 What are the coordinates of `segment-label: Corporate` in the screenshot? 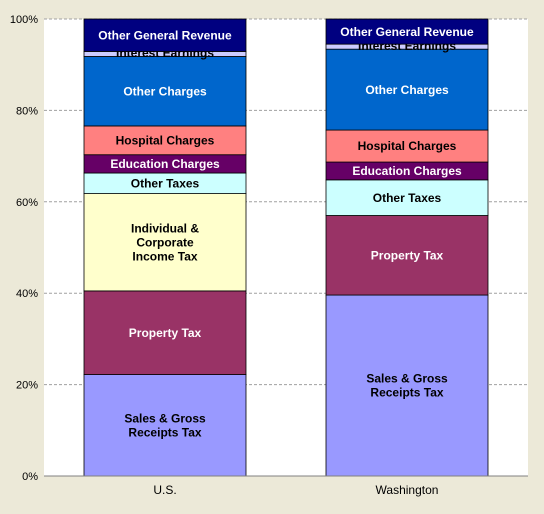 It's located at (165, 242).